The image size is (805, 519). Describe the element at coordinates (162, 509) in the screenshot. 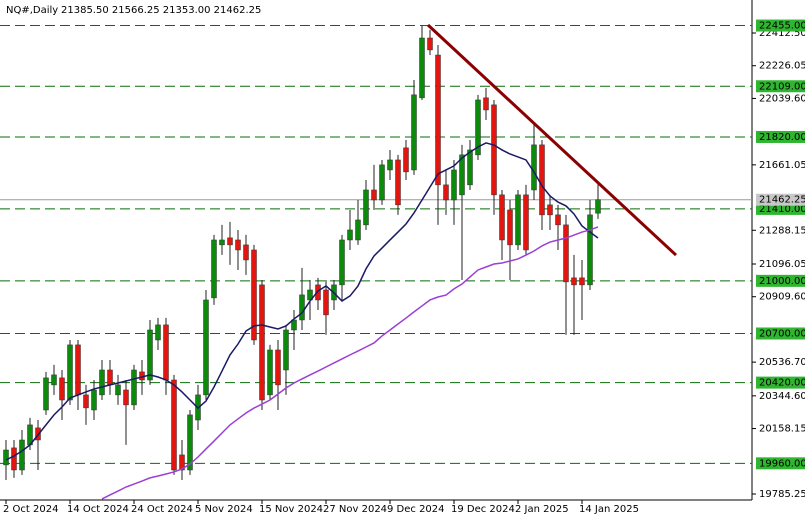

I see `x-tick-label: 24 Oct 2024` at that location.